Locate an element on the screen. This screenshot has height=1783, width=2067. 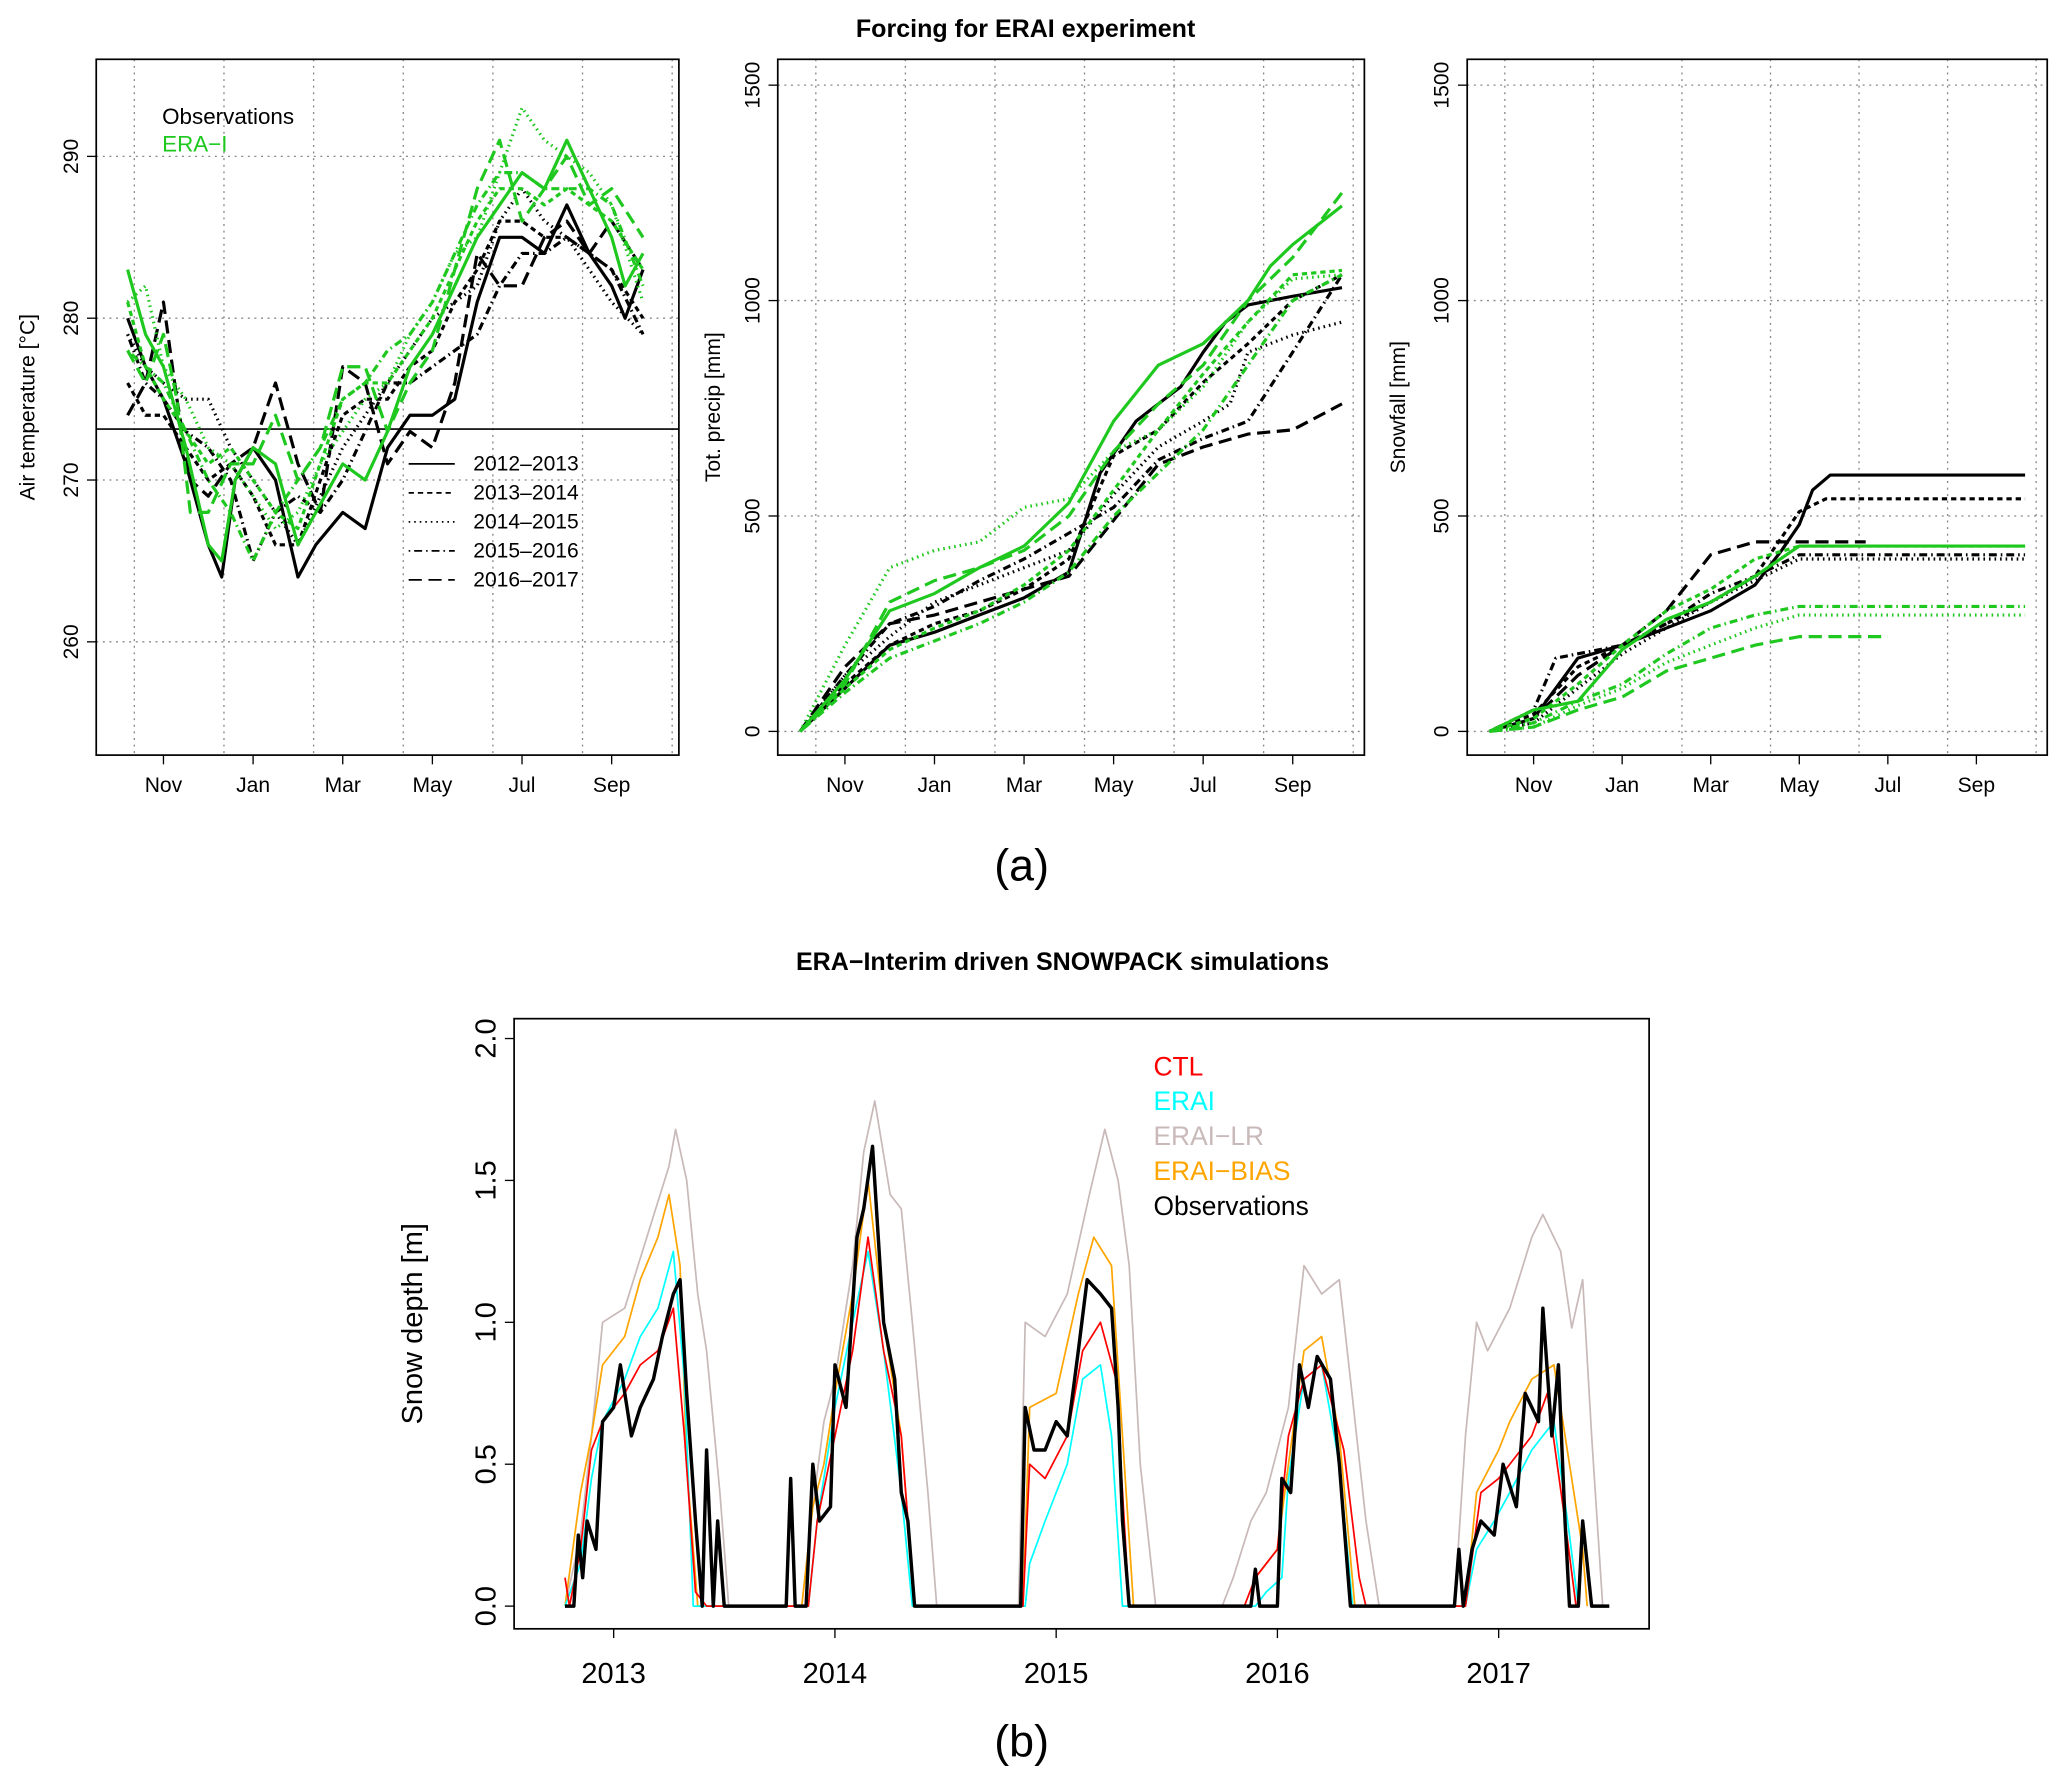
ytick-label: 0.0 is located at coordinates (487, 1606).